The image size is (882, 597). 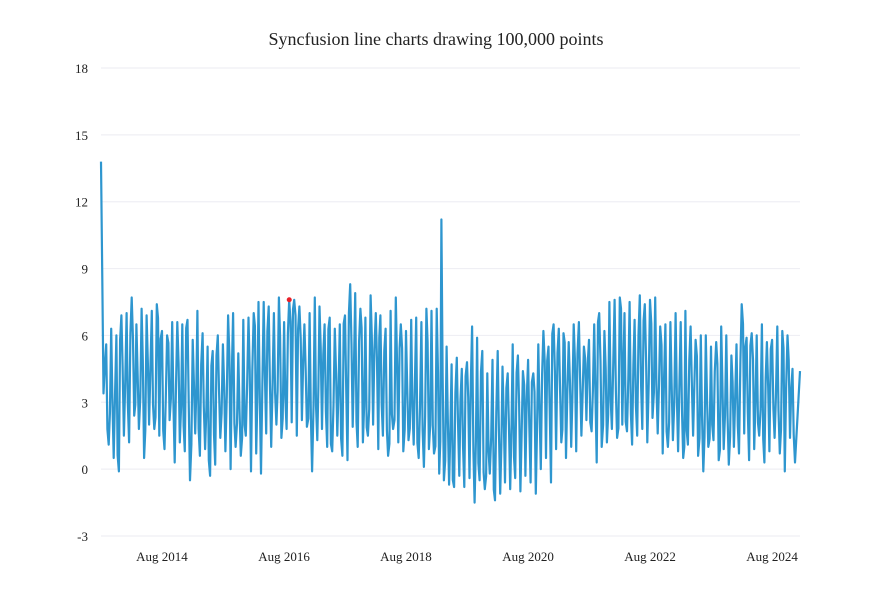 I want to click on highlight-marker, so click(x=289, y=300).